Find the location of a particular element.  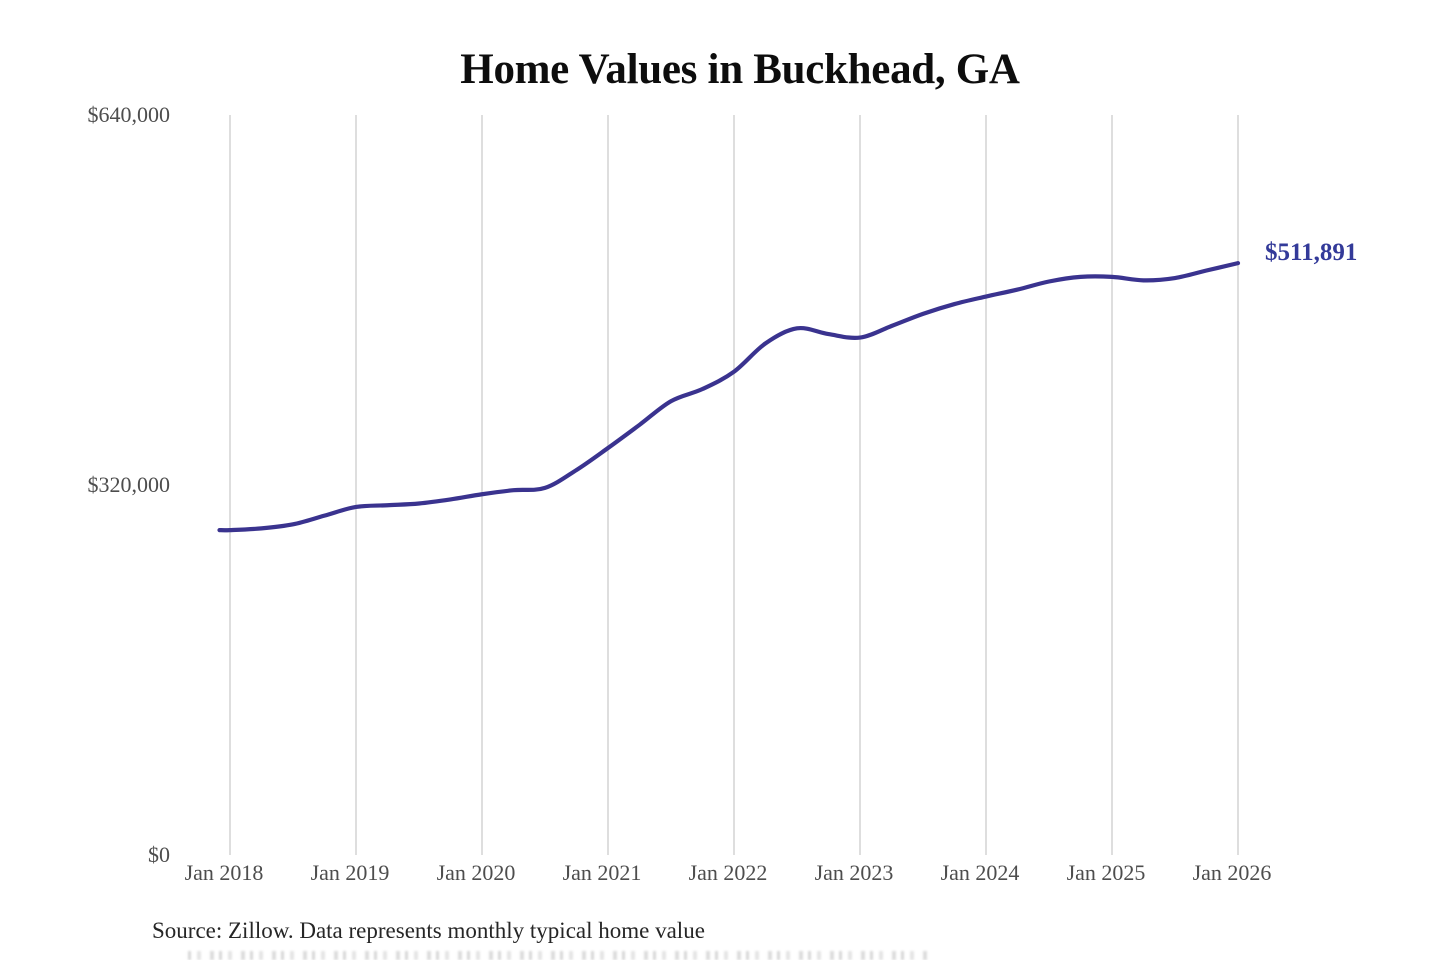

y-tick-label: $0 is located at coordinates (159, 854).